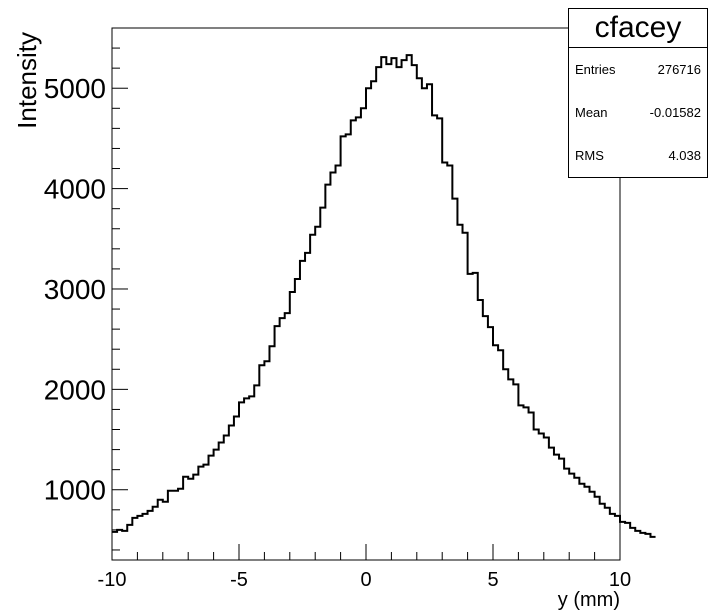 This screenshot has width=710, height=611. Describe the element at coordinates (675, 112) in the screenshot. I see `stats-value-mean: -0.01582` at that location.